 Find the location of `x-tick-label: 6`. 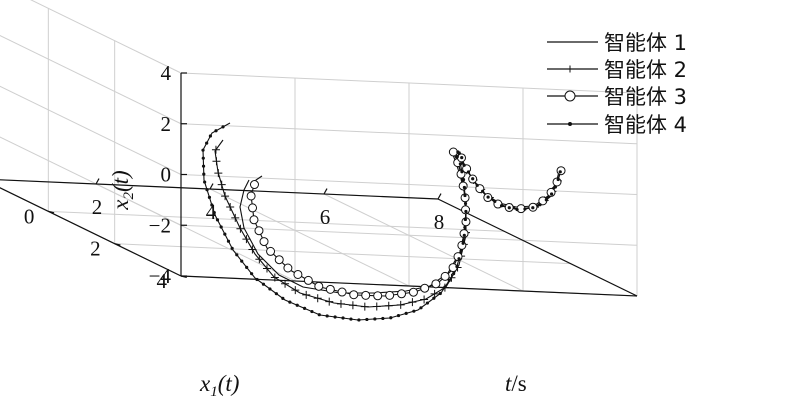

x-tick-label: 6 is located at coordinates (325, 217).